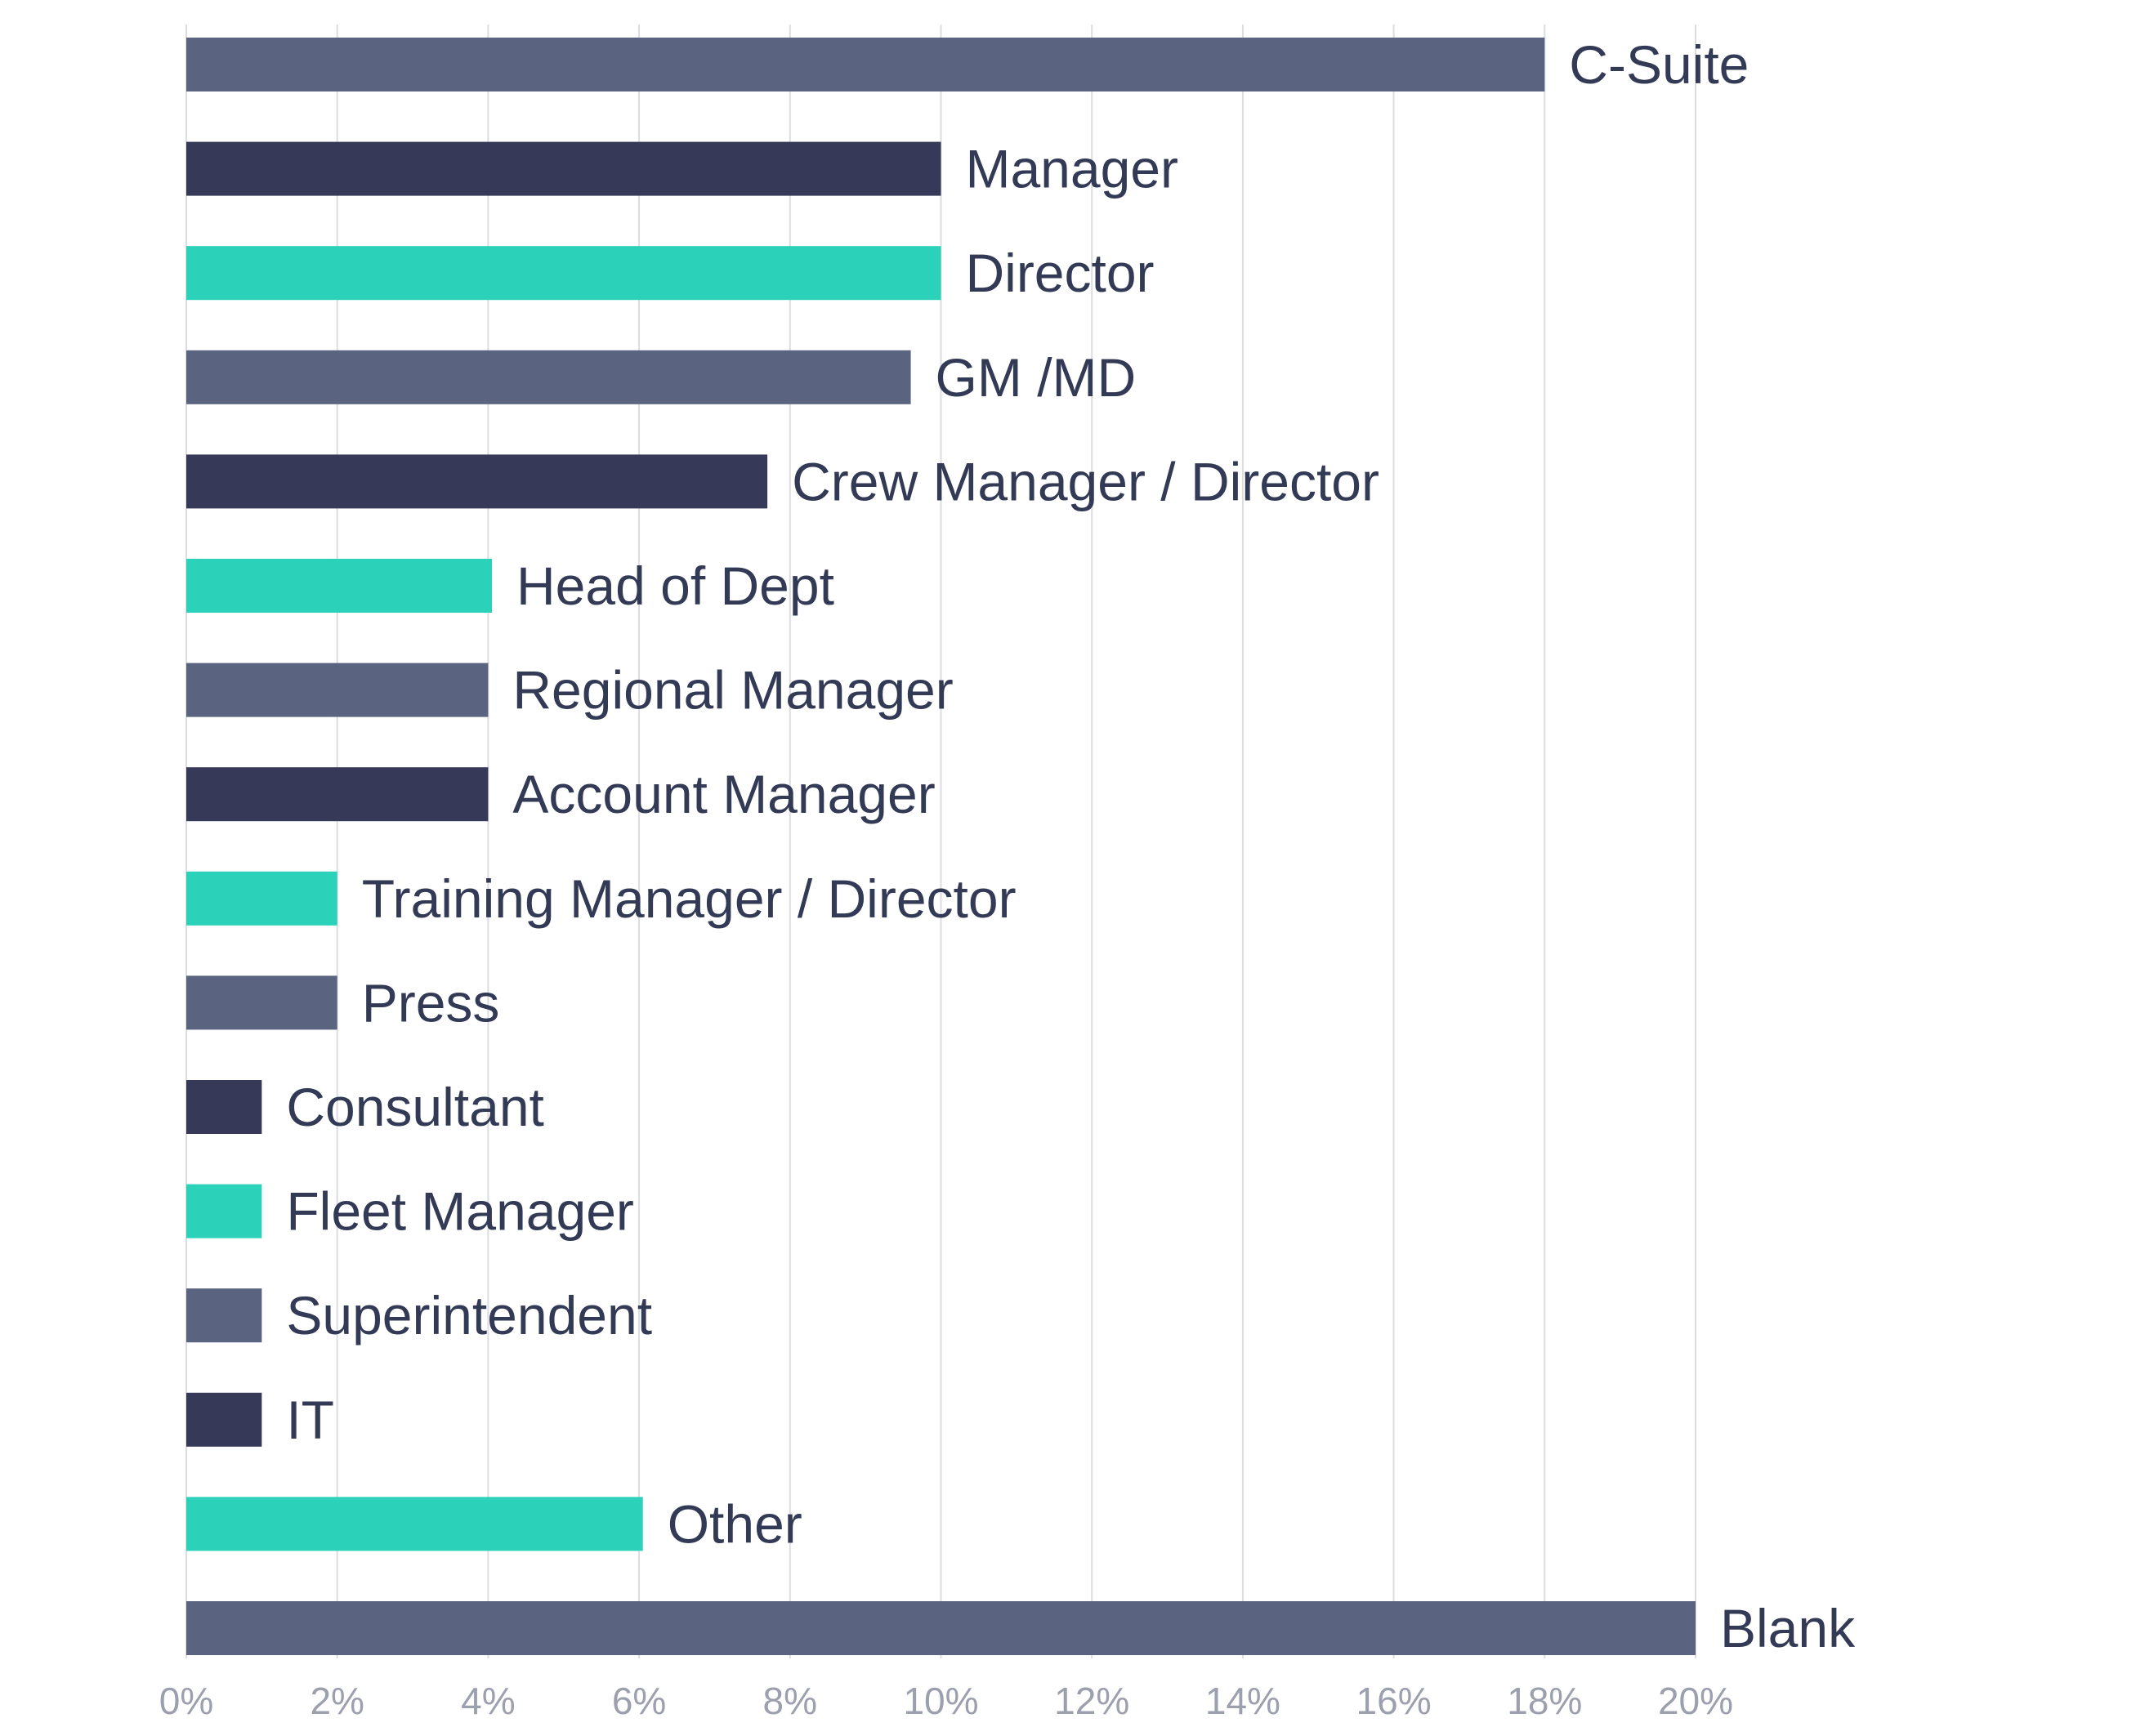  What do you see at coordinates (940, 1701) in the screenshot?
I see `x-tick-label: 10%` at bounding box center [940, 1701].